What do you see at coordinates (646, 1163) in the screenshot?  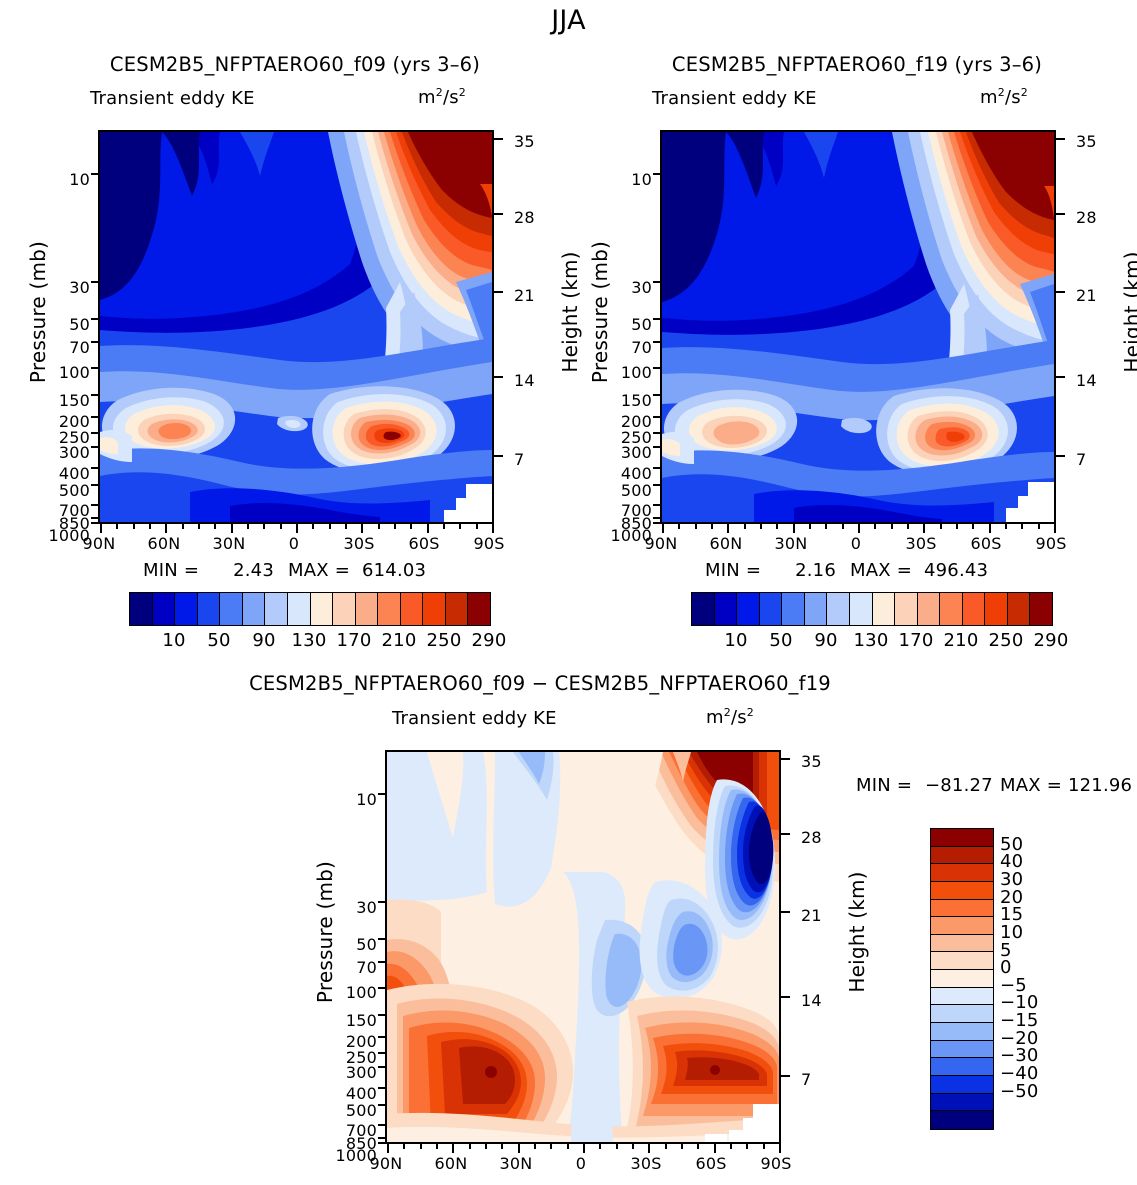 I see `xtick-30S: 30S` at bounding box center [646, 1163].